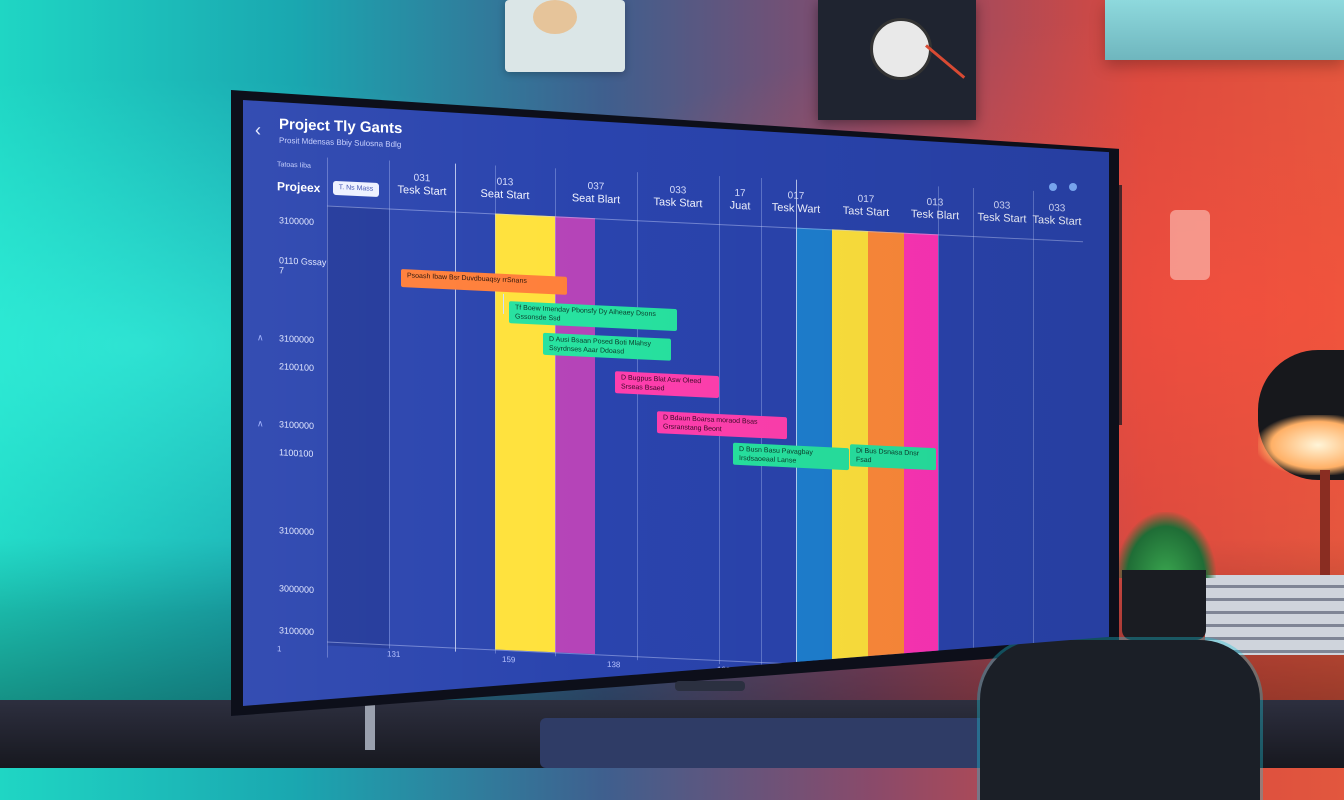 The image size is (1344, 800). What do you see at coordinates (299, 187) in the screenshot?
I see `sidebar-project-label: Projeex` at bounding box center [299, 187].